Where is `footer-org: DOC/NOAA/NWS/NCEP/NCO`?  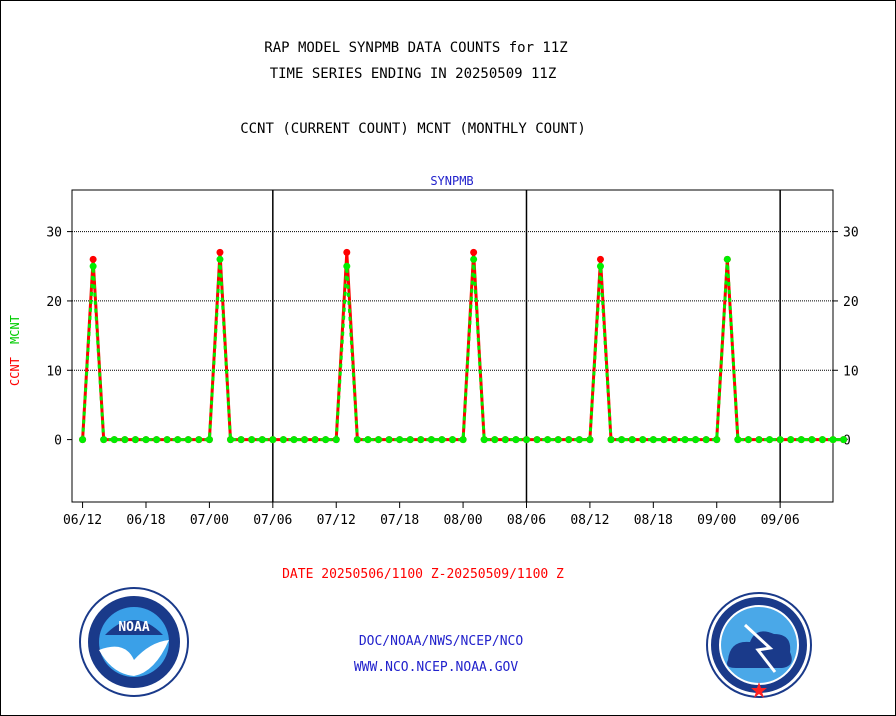 footer-org: DOC/NOAA/NWS/NCEP/NCO is located at coordinates (441, 641).